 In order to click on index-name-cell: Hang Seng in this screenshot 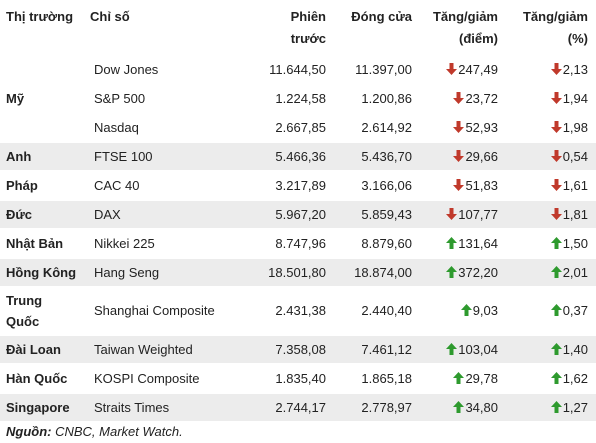, I will do `click(166, 273)`.